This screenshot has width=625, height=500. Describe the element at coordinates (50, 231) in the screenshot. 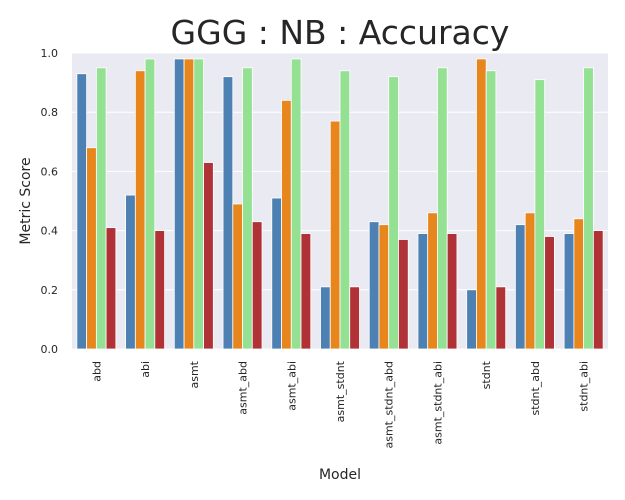

I see `y-tick-label: 0.4` at that location.